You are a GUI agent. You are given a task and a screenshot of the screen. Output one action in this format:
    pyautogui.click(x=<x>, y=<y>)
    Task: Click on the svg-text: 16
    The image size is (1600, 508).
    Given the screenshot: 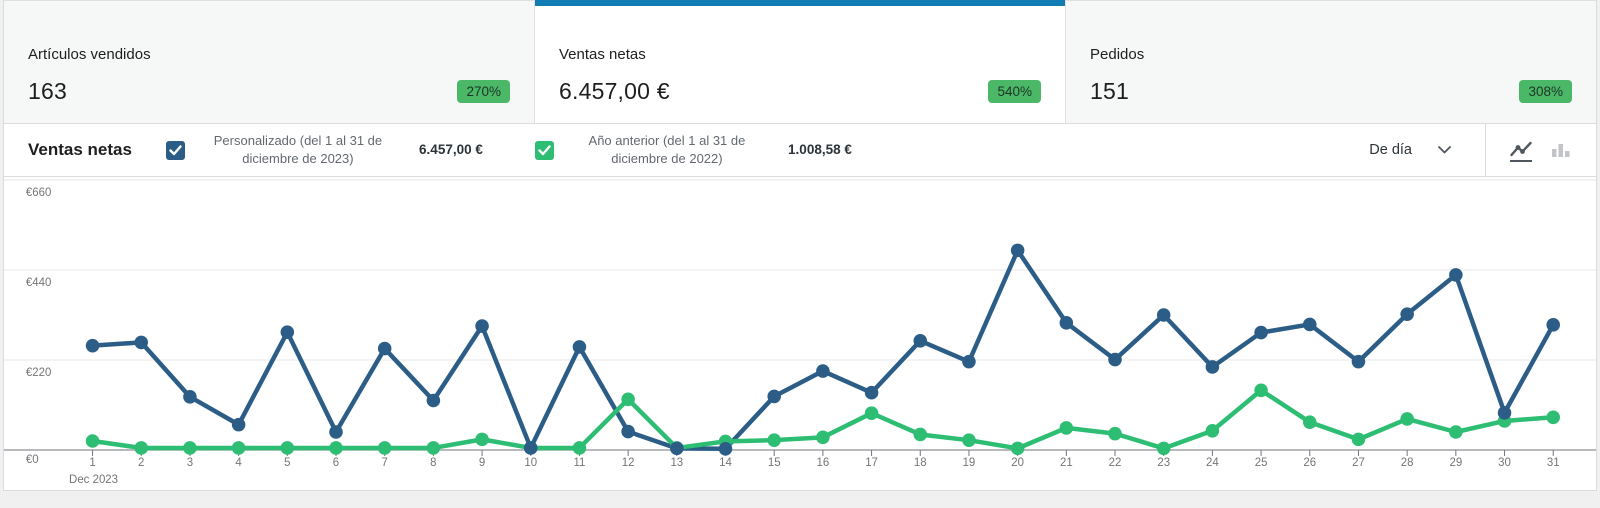 What is the action you would take?
    pyautogui.click(x=823, y=463)
    